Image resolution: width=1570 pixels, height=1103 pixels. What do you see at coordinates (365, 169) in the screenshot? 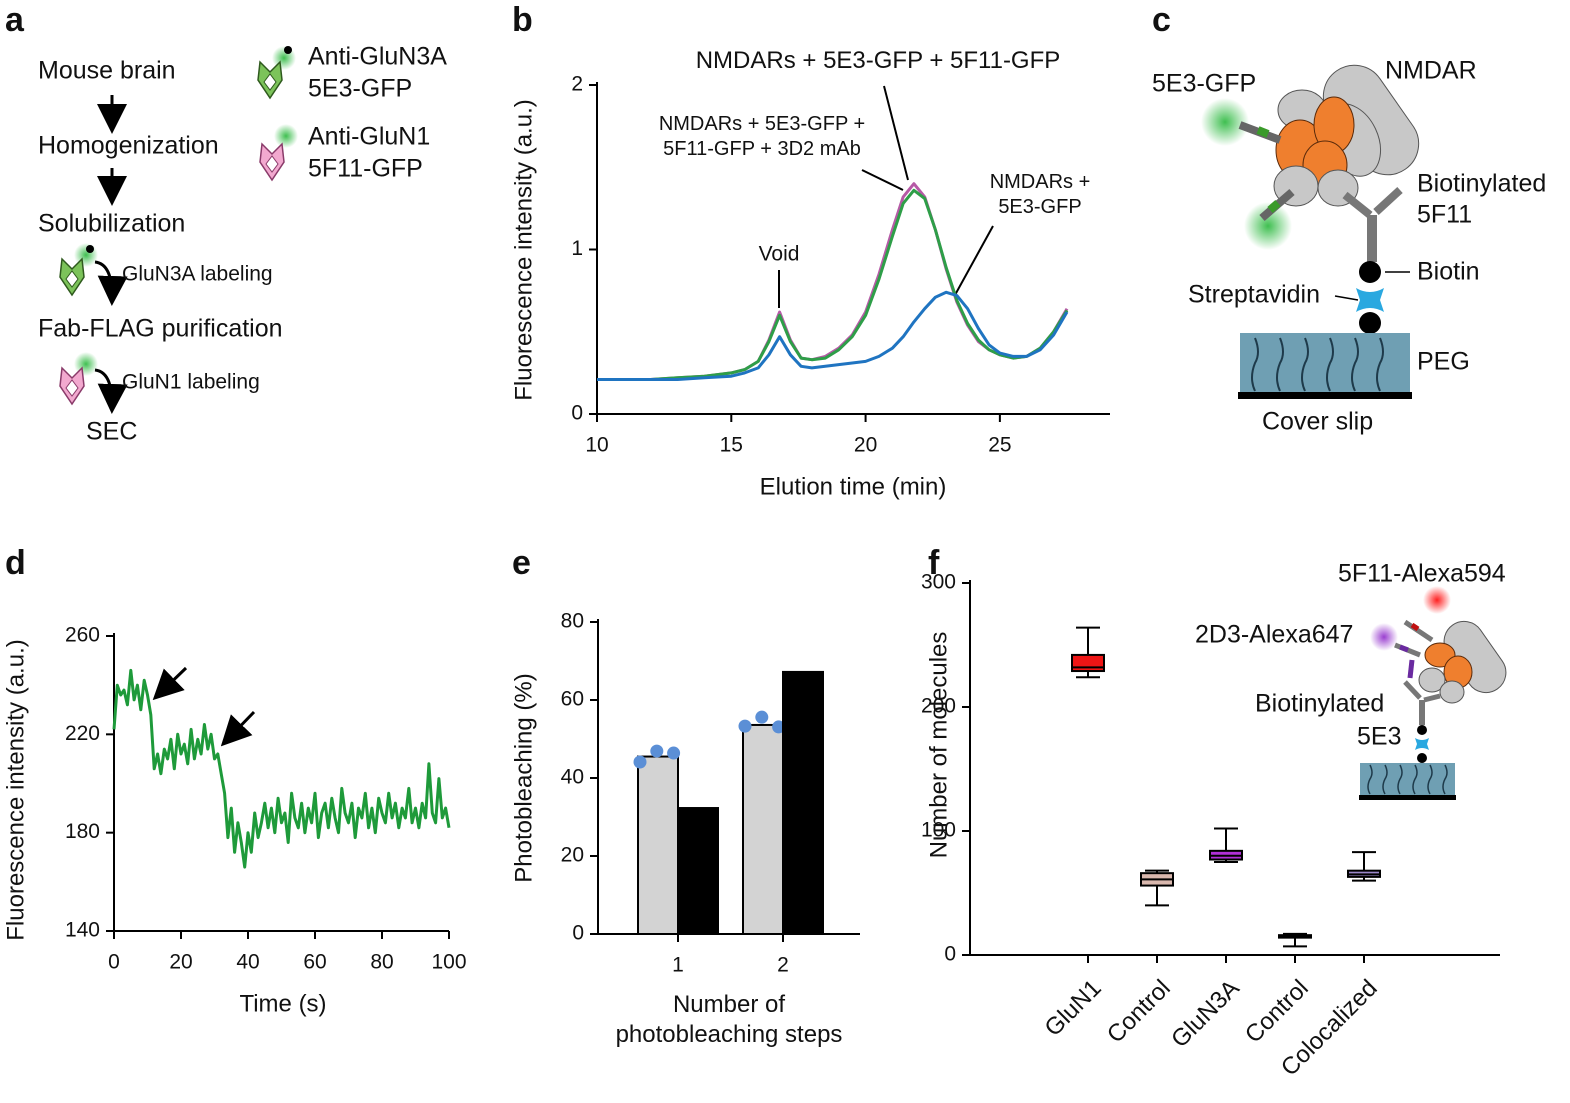
I see `legend-label: 5F11-GFP` at bounding box center [365, 169].